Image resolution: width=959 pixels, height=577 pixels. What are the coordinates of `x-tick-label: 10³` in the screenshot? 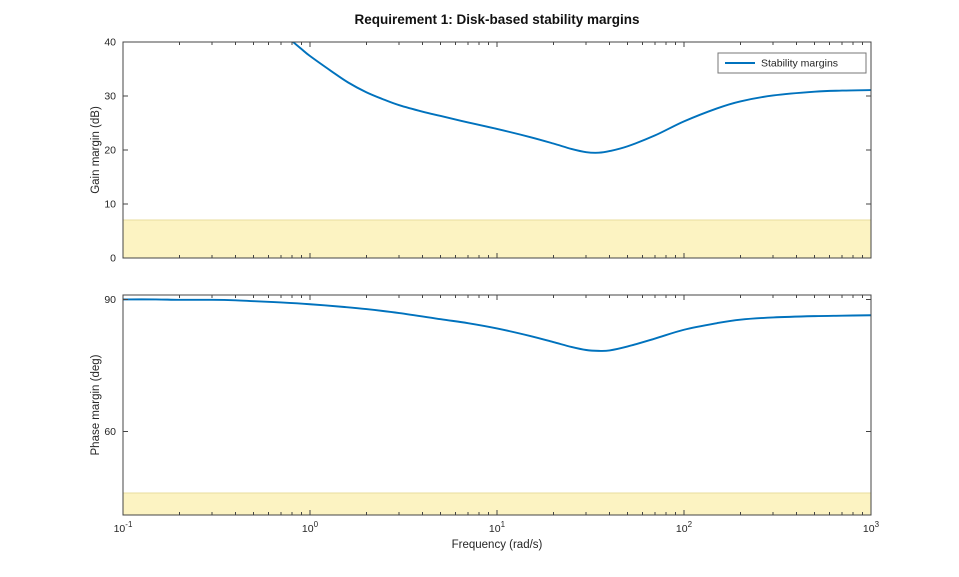 It's located at (871, 527).